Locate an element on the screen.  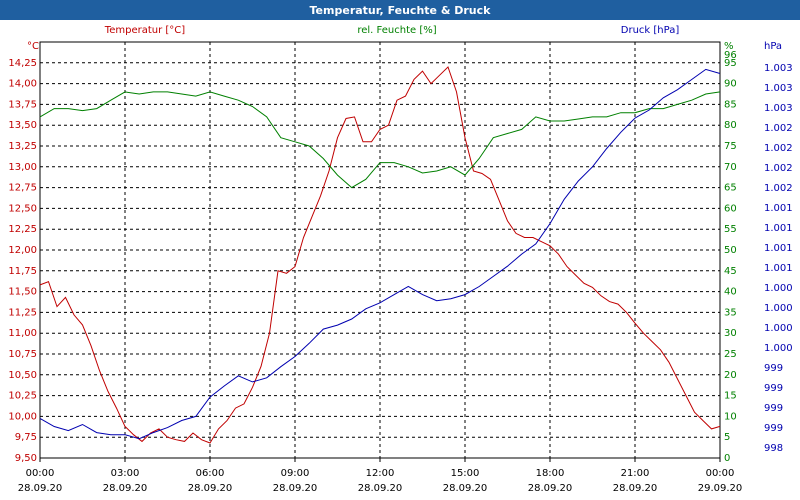
humidity-tick-label: 95 is located at coordinates (730, 63).